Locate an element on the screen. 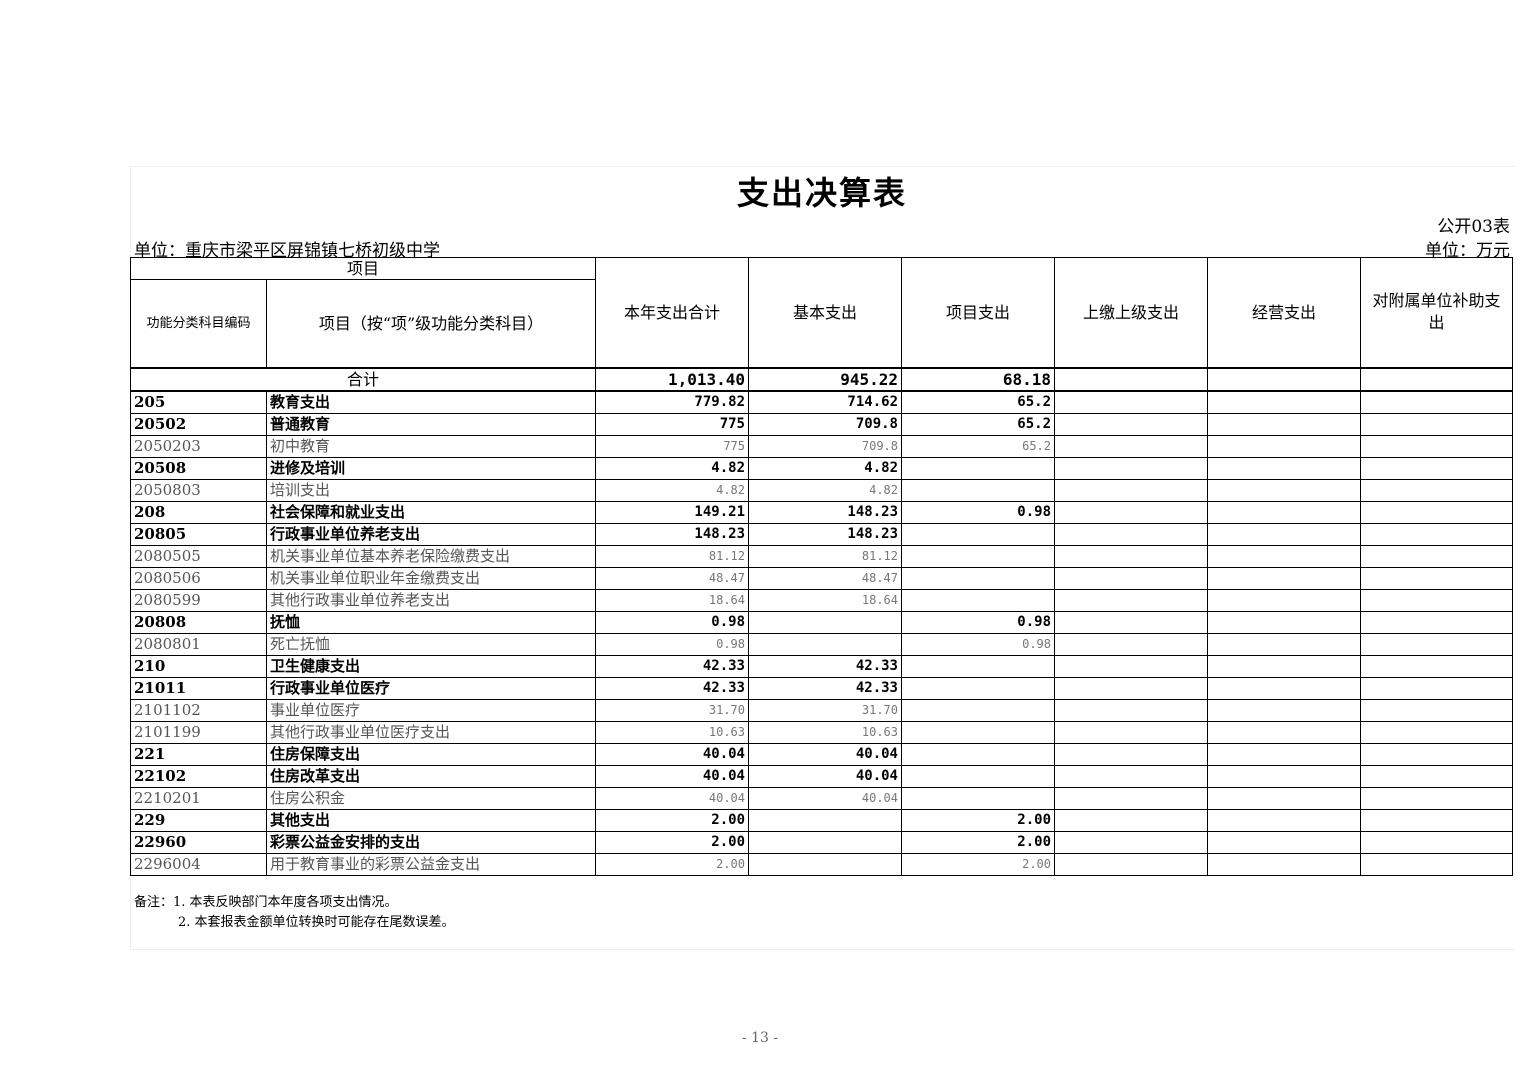 The width and height of the screenshot is (1520, 1074). total-sum: 1,013.40 is located at coordinates (672, 379).